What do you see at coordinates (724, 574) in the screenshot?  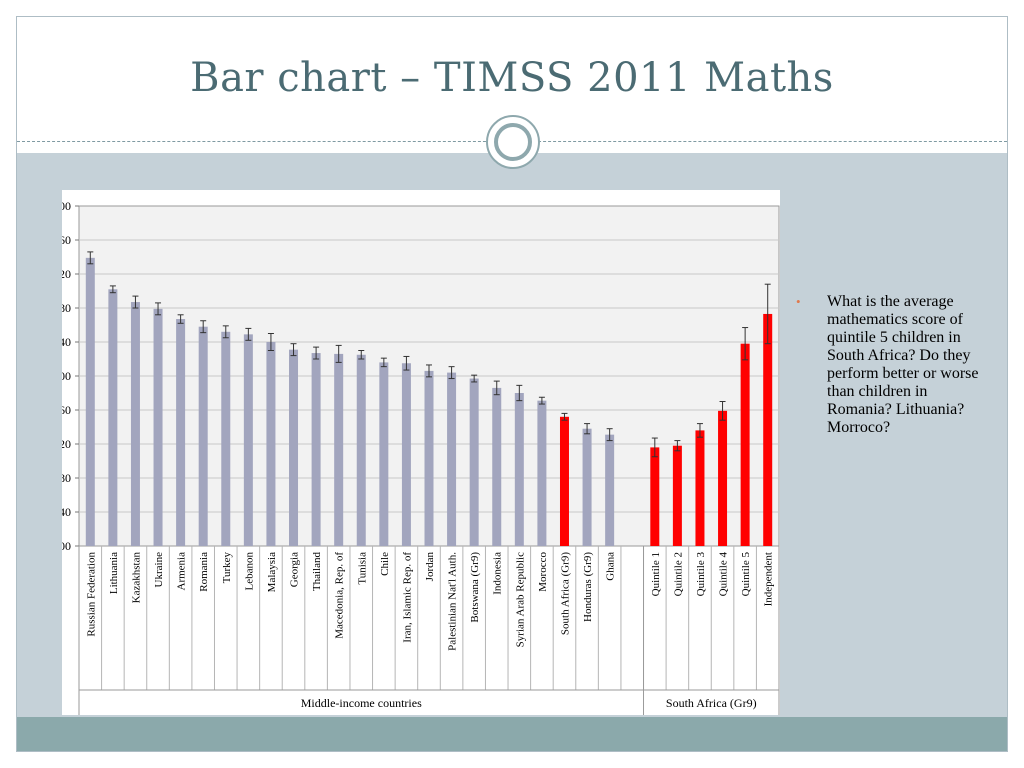 I see `category-label: Quintile 4` at bounding box center [724, 574].